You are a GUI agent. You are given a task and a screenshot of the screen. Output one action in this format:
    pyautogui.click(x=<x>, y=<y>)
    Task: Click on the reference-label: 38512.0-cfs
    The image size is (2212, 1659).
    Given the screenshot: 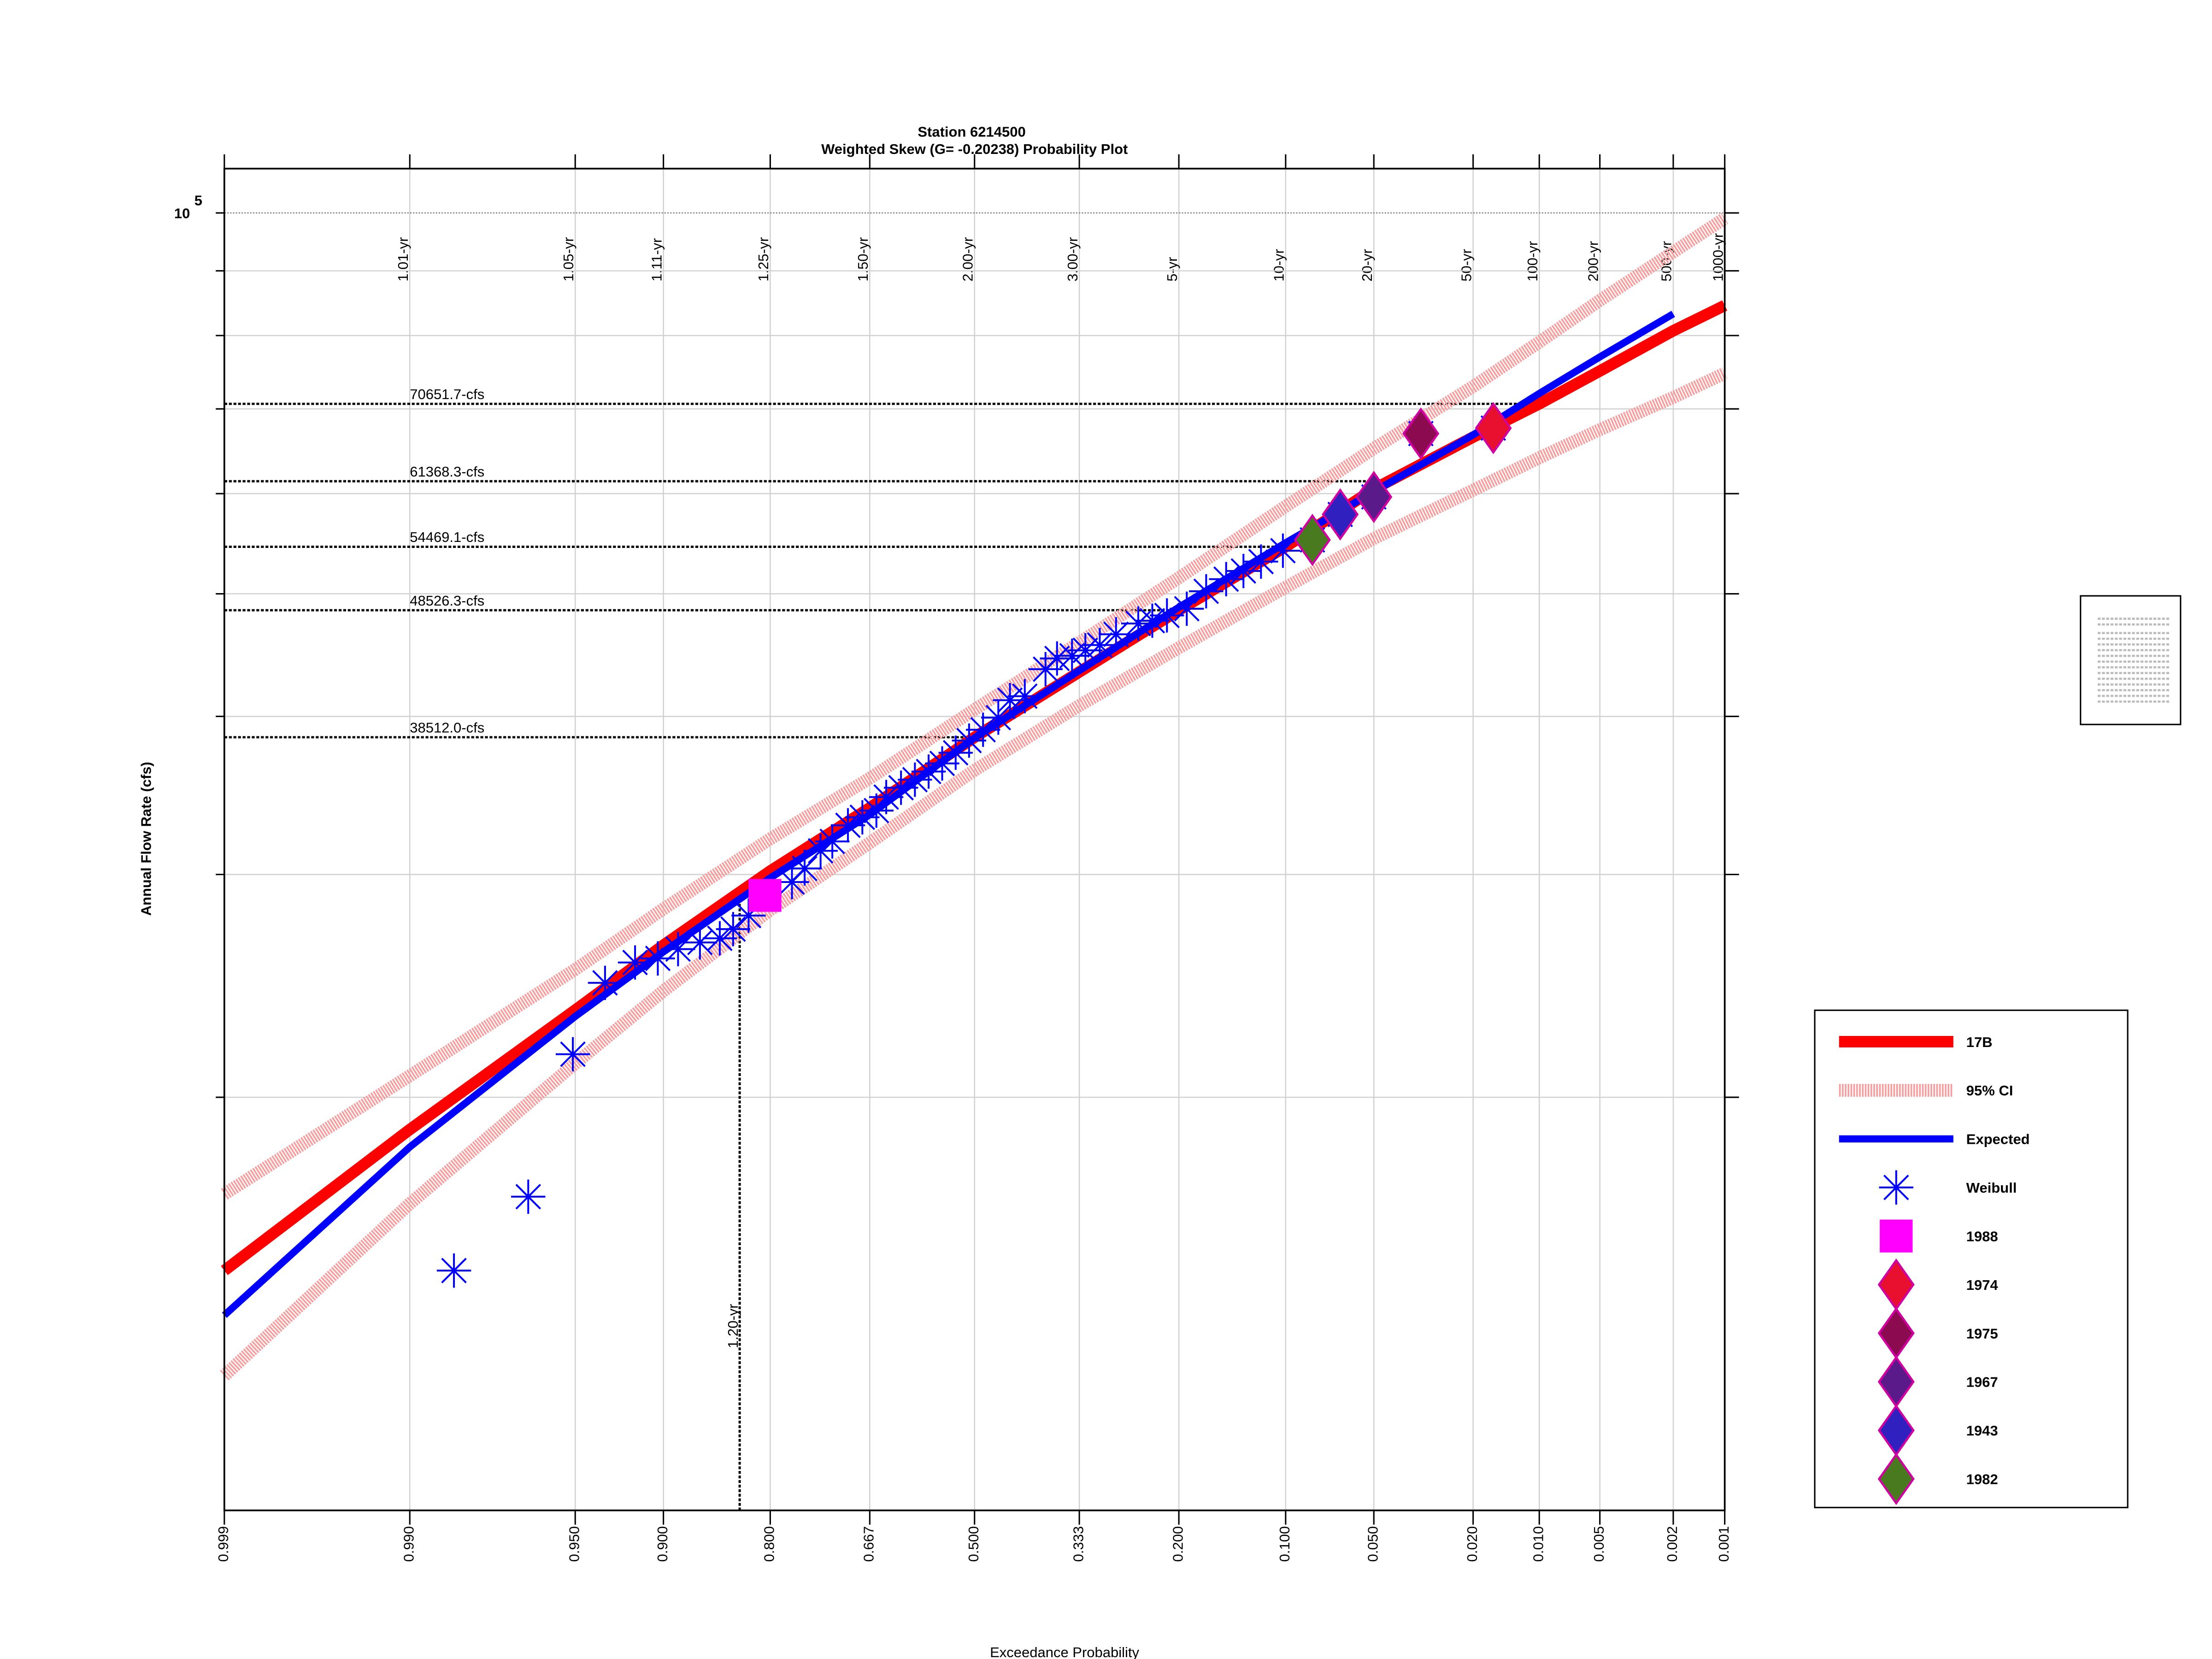 What is the action you would take?
    pyautogui.click(x=447, y=727)
    